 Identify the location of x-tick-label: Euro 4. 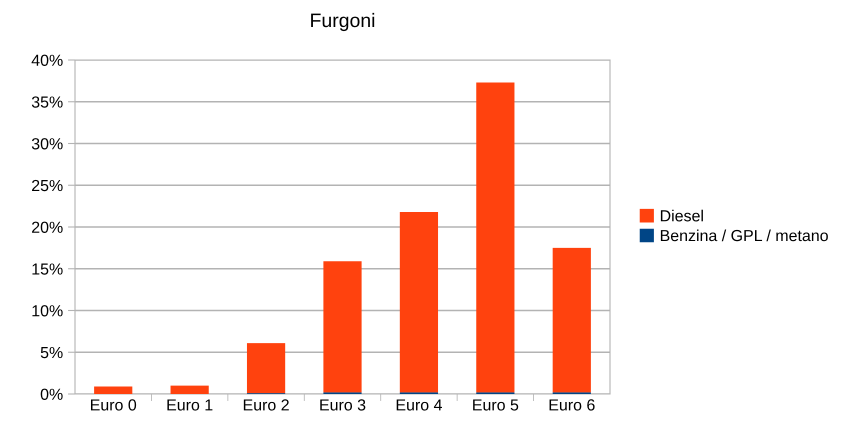
(419, 405).